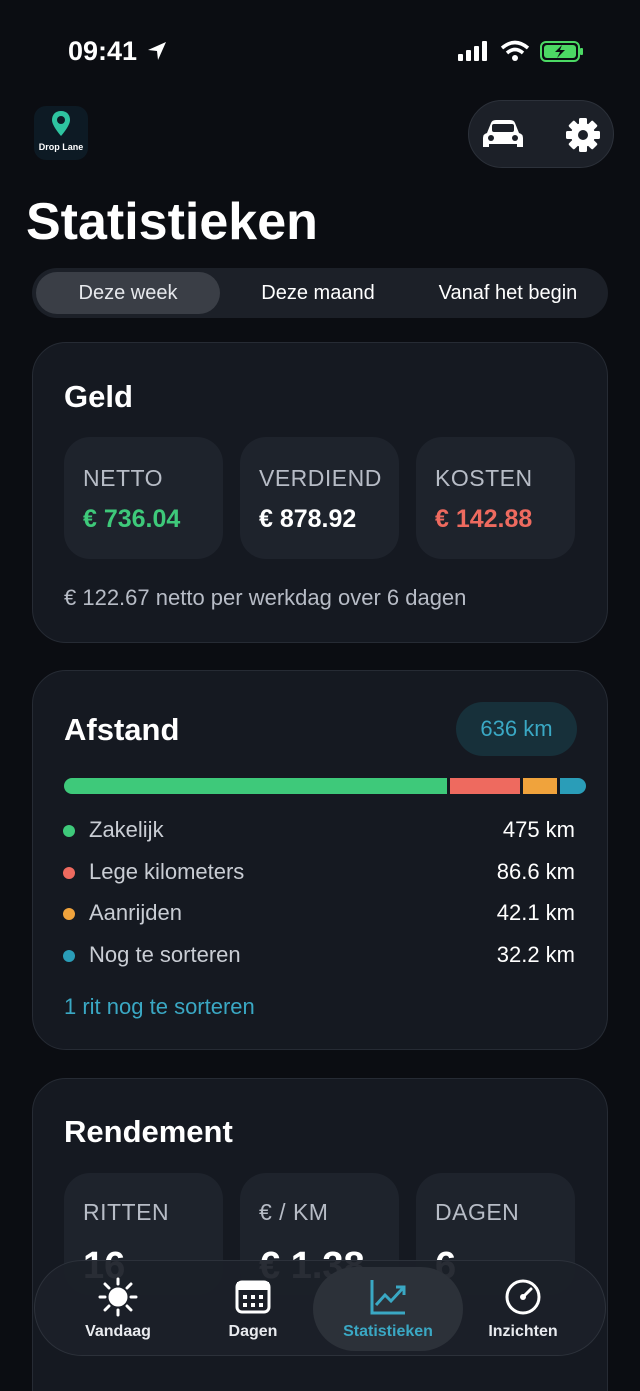  I want to click on stat-label: NETTO, so click(123, 478).